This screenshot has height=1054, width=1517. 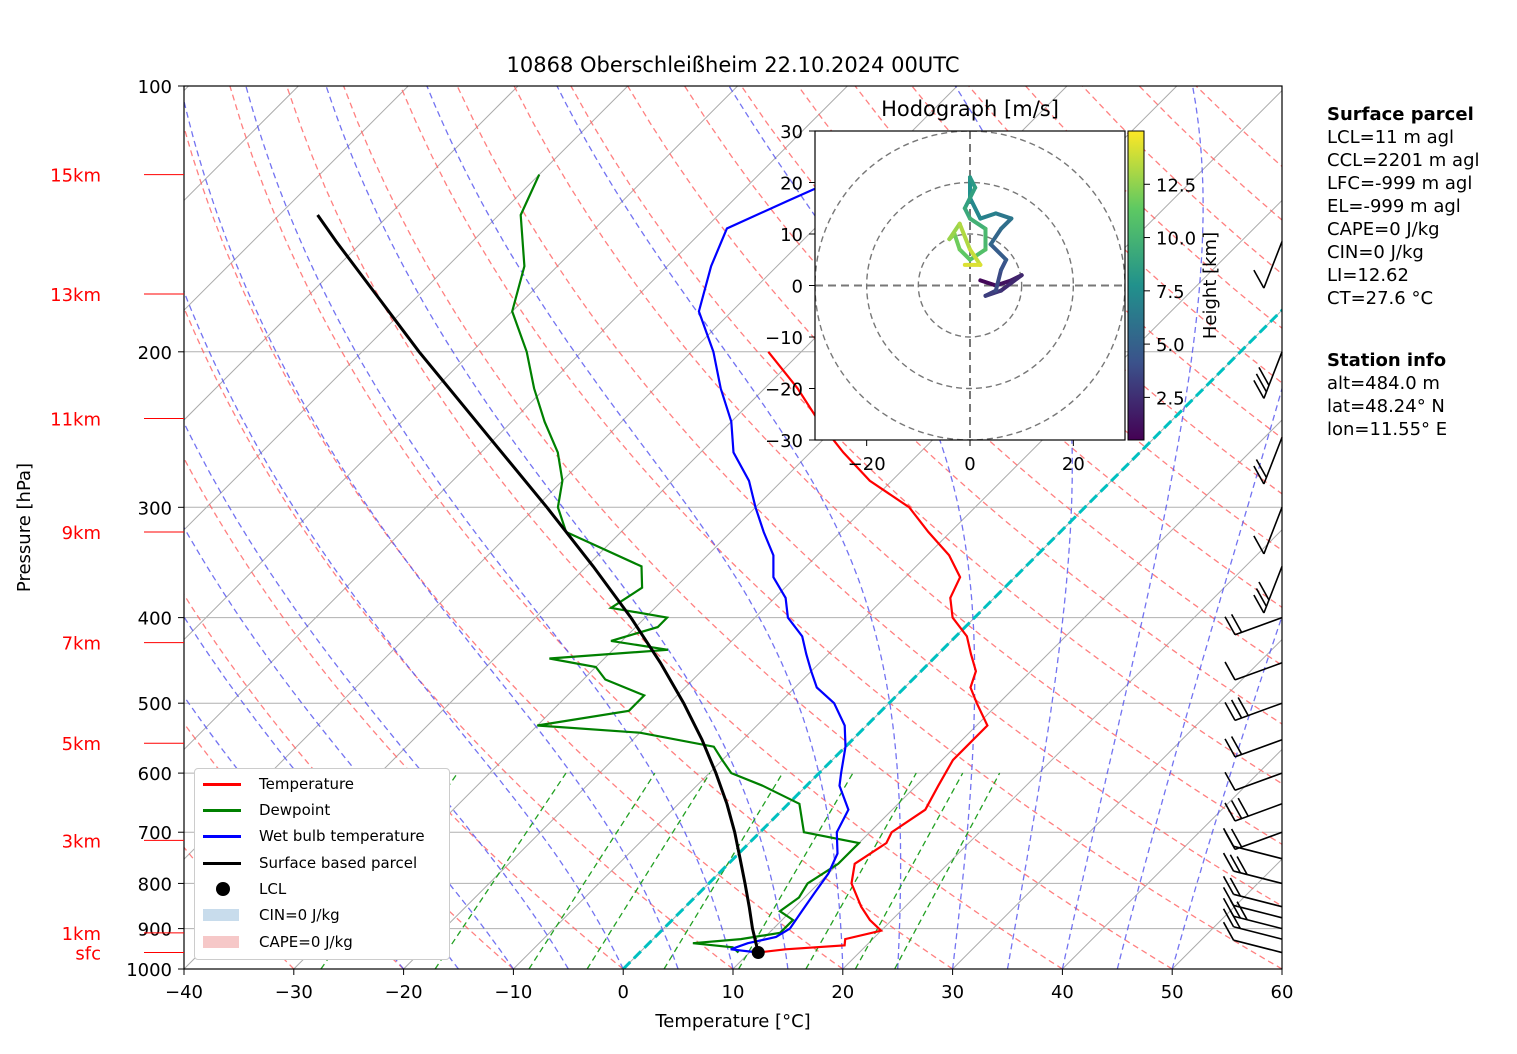 What do you see at coordinates (1062, 992) in the screenshot?
I see `x-tick-label: 40` at bounding box center [1062, 992].